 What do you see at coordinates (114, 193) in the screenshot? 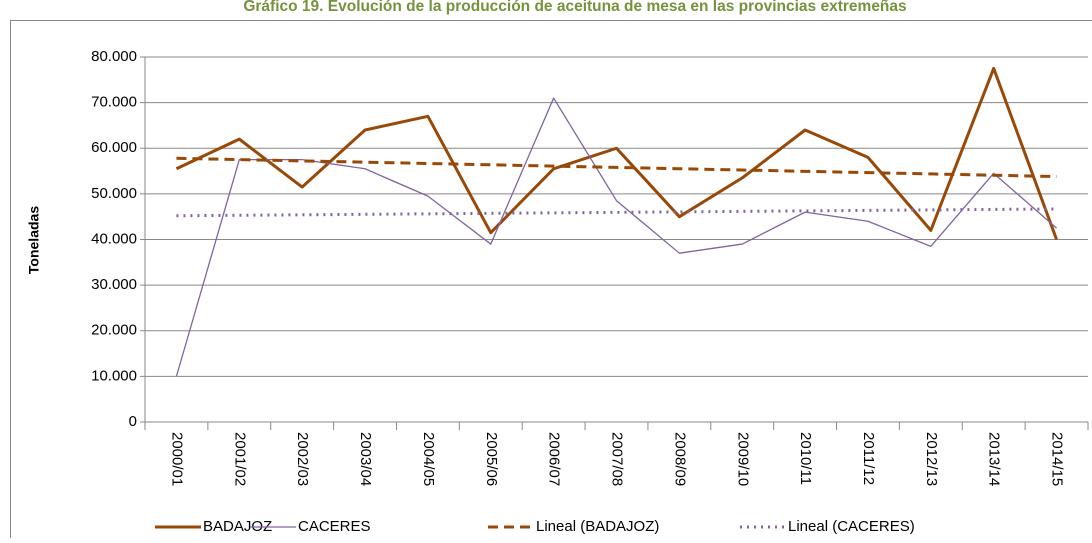
I see `y-tick-label: 50.000` at bounding box center [114, 193].